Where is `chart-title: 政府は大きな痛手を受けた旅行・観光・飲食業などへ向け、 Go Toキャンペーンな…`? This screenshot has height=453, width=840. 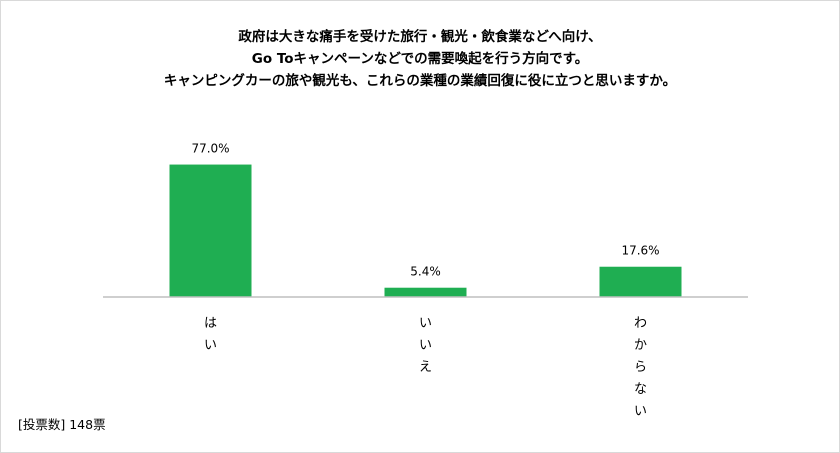 chart-title: 政府は大きな痛手を受けた旅行・観光・飲食業などへ向け、 Go Toキャンペーンな… is located at coordinates (420, 59).